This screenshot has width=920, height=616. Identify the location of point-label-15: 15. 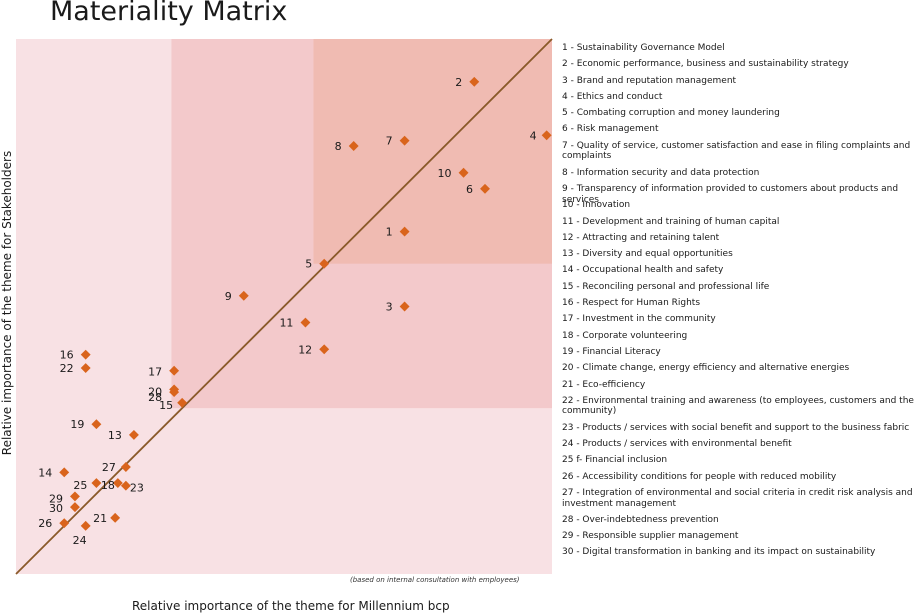
(166, 405).